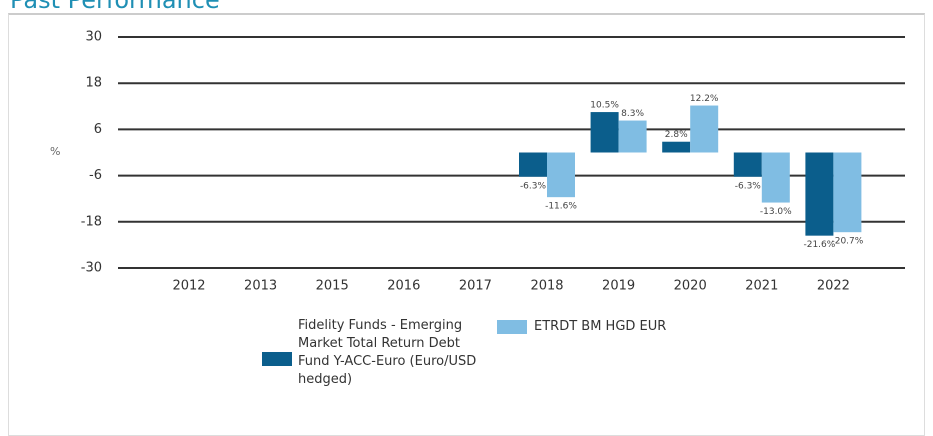 The height and width of the screenshot is (436, 933). I want to click on y-tick-label: 30, so click(93, 37).